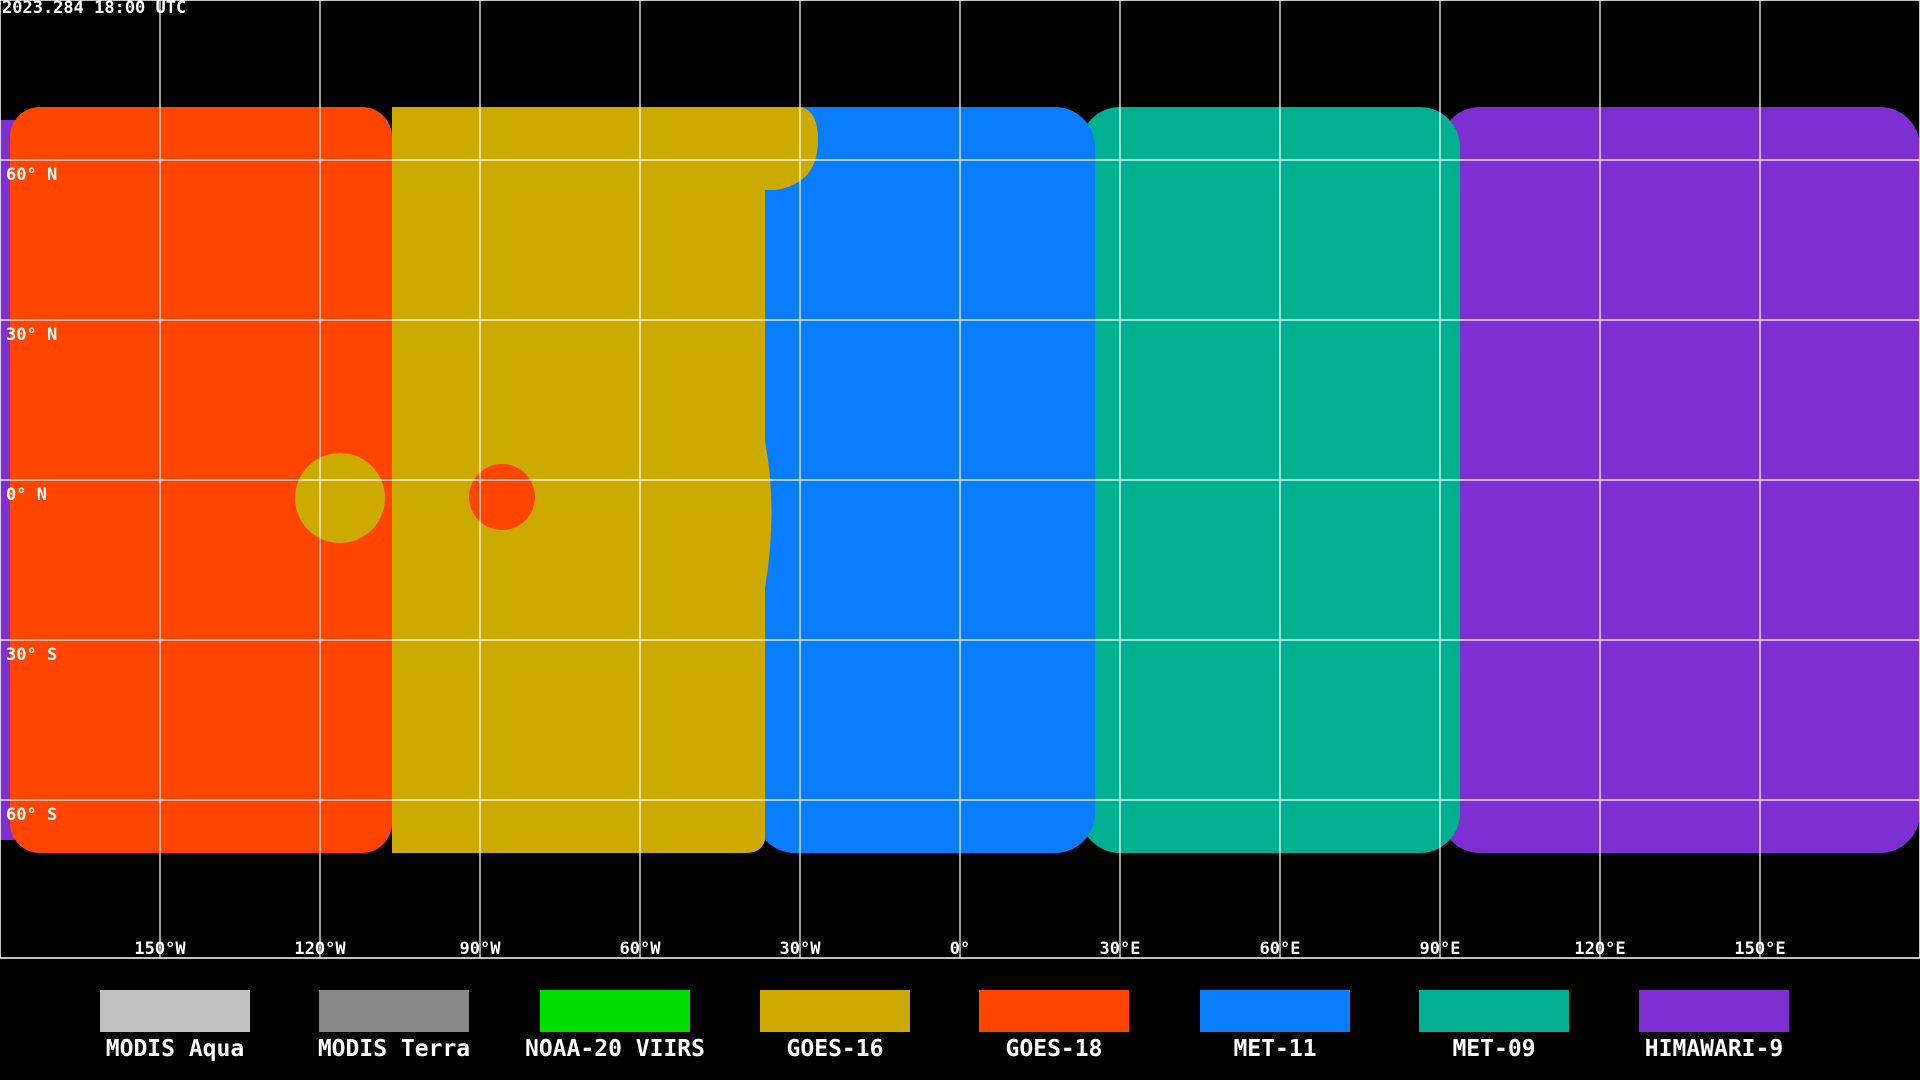 The width and height of the screenshot is (1920, 1080). I want to click on legend-label: MODIS Aqua, so click(175, 1049).